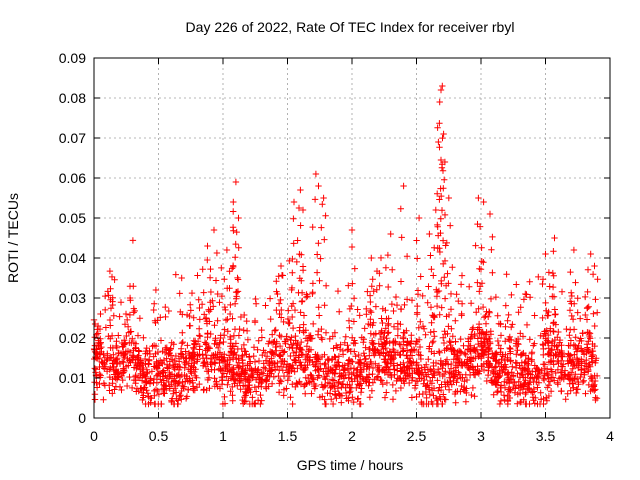 The width and height of the screenshot is (640, 480). What do you see at coordinates (546, 436) in the screenshot?
I see `x-tick-label: 3.5` at bounding box center [546, 436].